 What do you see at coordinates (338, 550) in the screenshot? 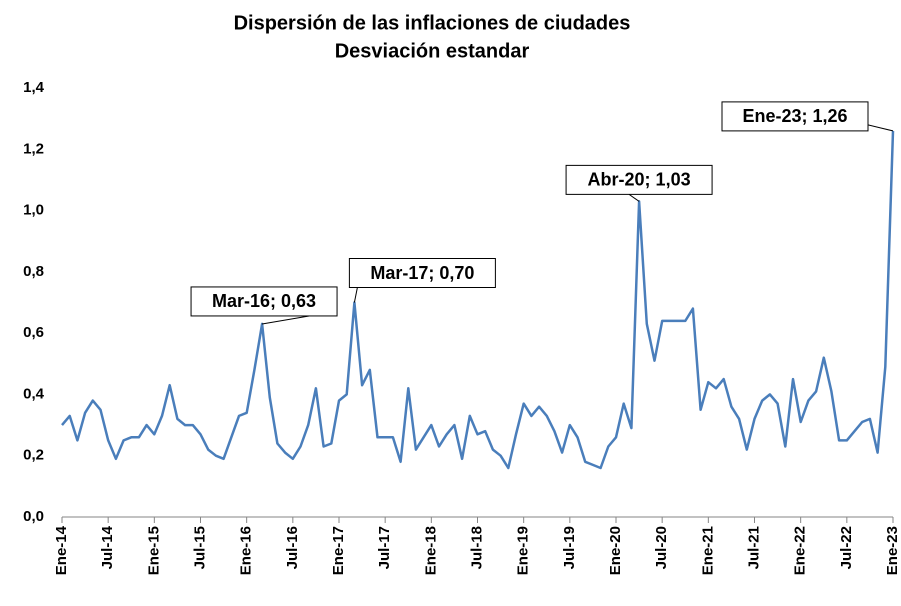
I see `x-tick-label: Ene-17` at bounding box center [338, 550].